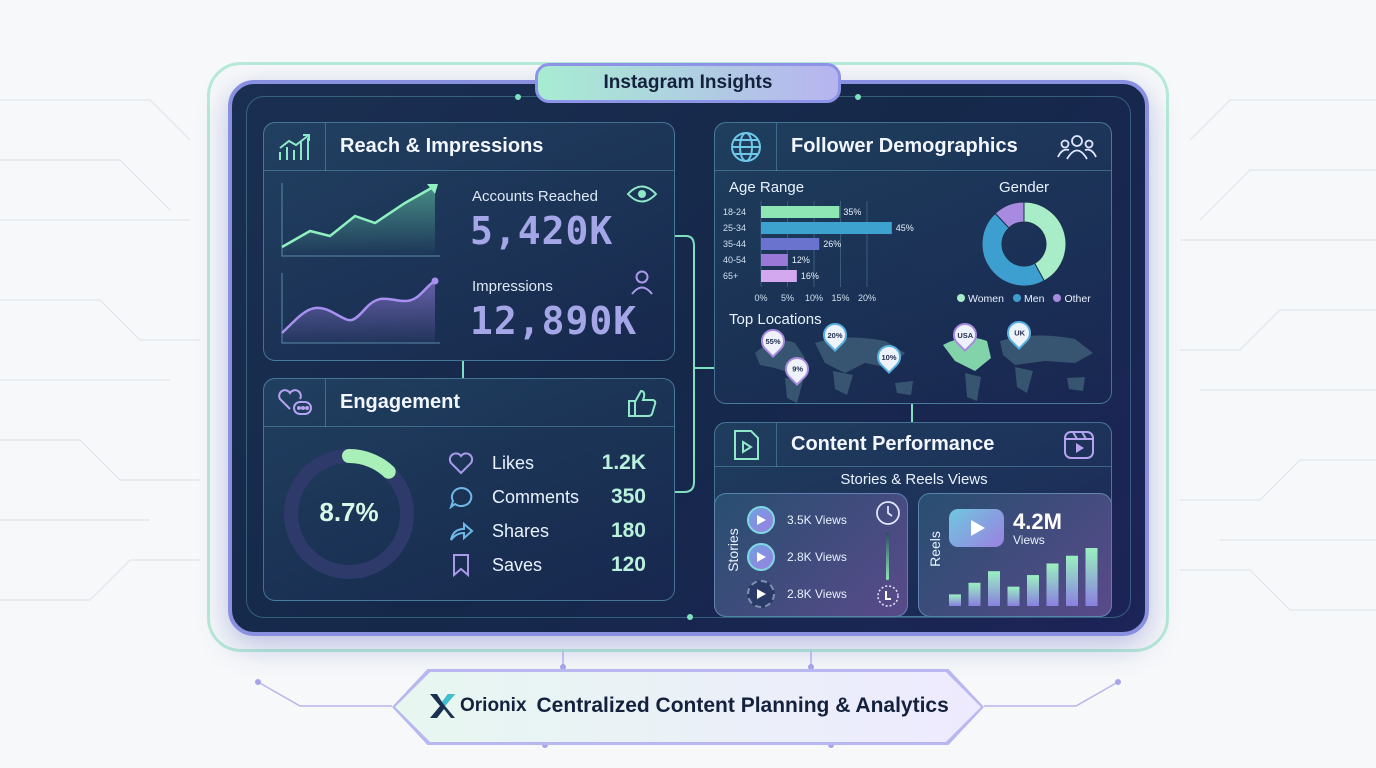  What do you see at coordinates (1072, 299) in the screenshot?
I see `gender-legend-item: Other` at bounding box center [1072, 299].